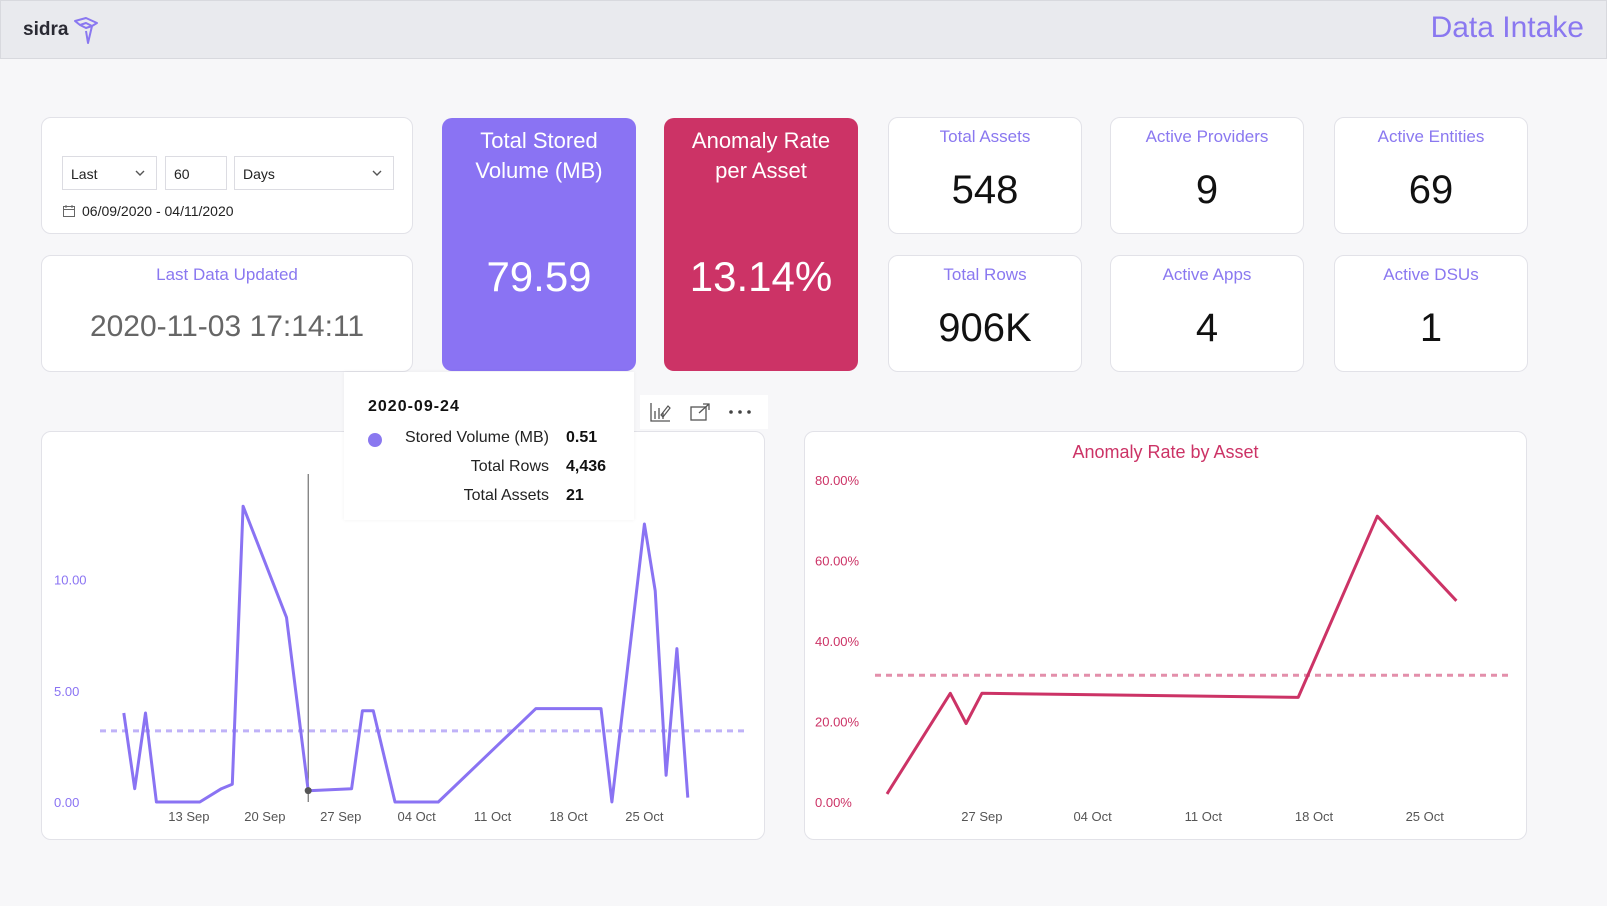  Describe the element at coordinates (575, 495) in the screenshot. I see `tooltip-value: 21` at that location.